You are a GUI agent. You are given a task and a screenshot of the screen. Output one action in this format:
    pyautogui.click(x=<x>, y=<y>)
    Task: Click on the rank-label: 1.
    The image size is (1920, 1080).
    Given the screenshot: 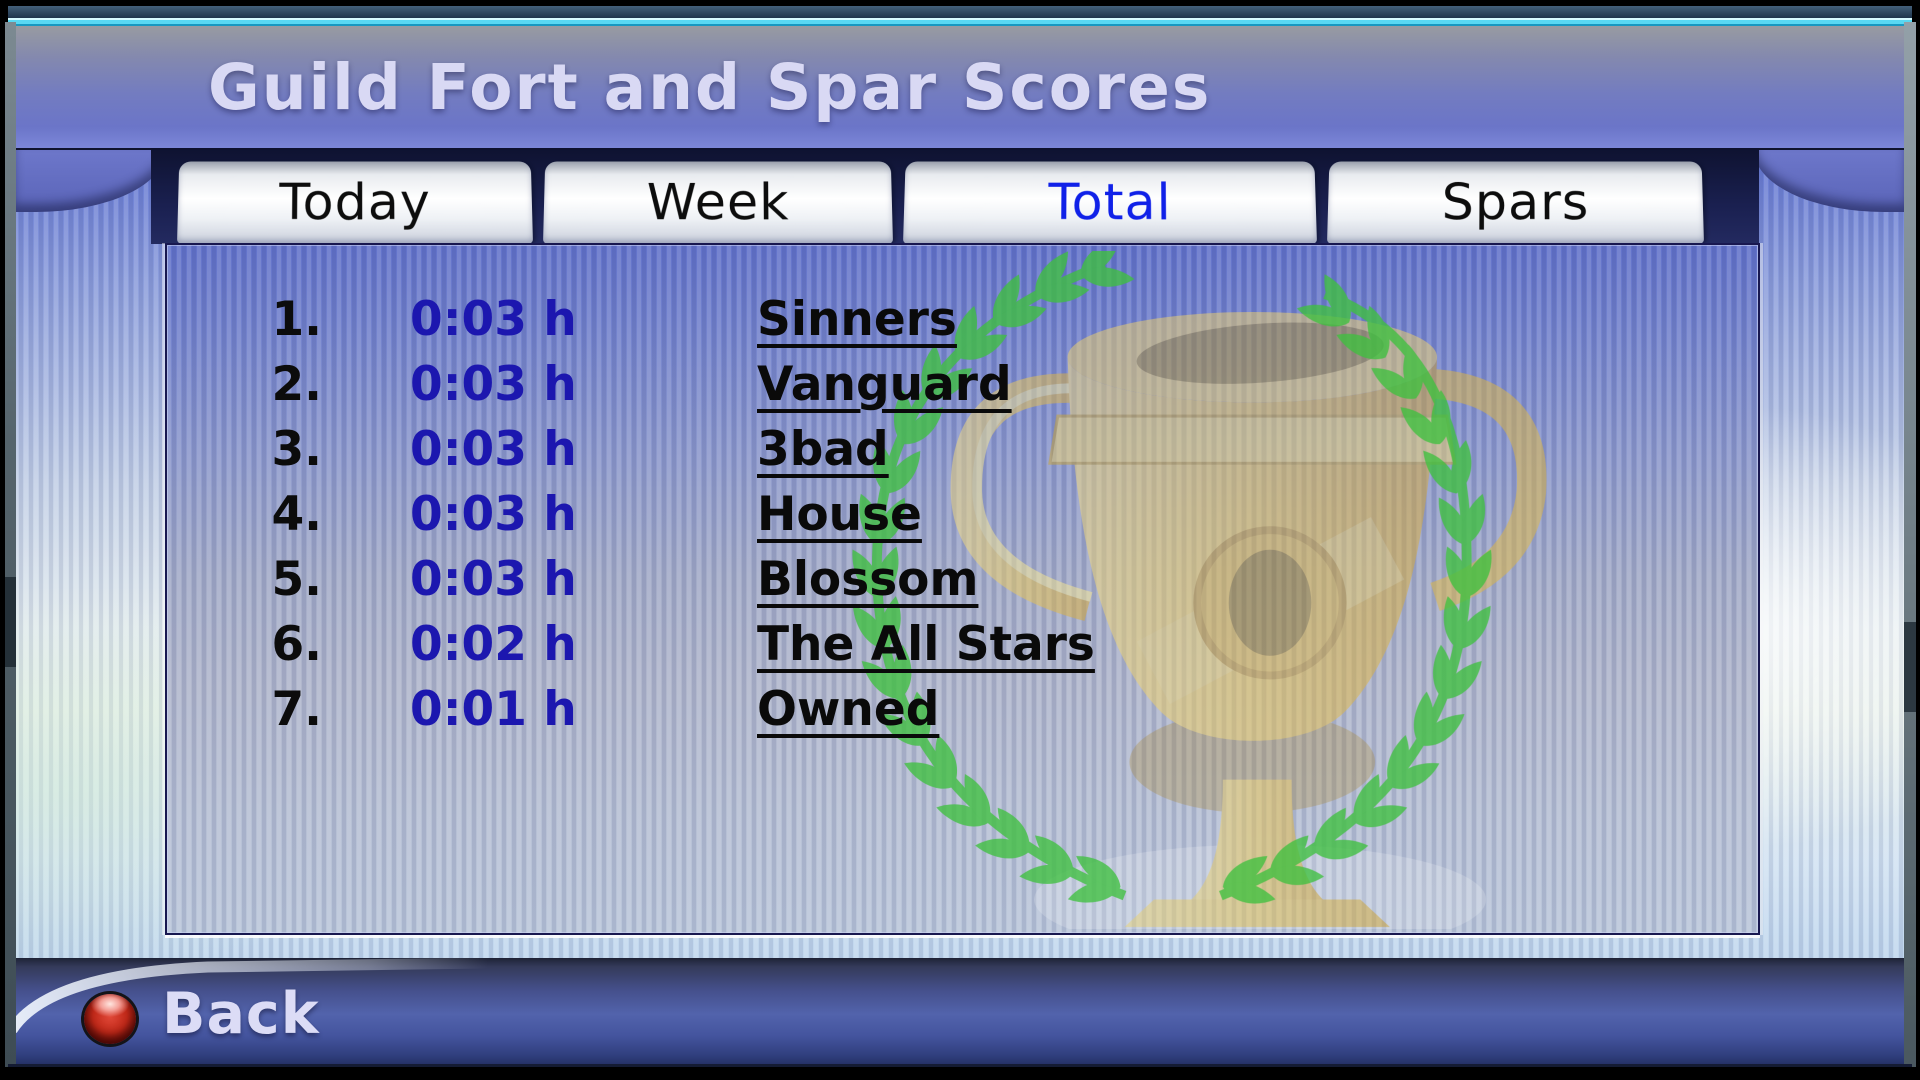 What is the action you would take?
    pyautogui.click(x=296, y=319)
    